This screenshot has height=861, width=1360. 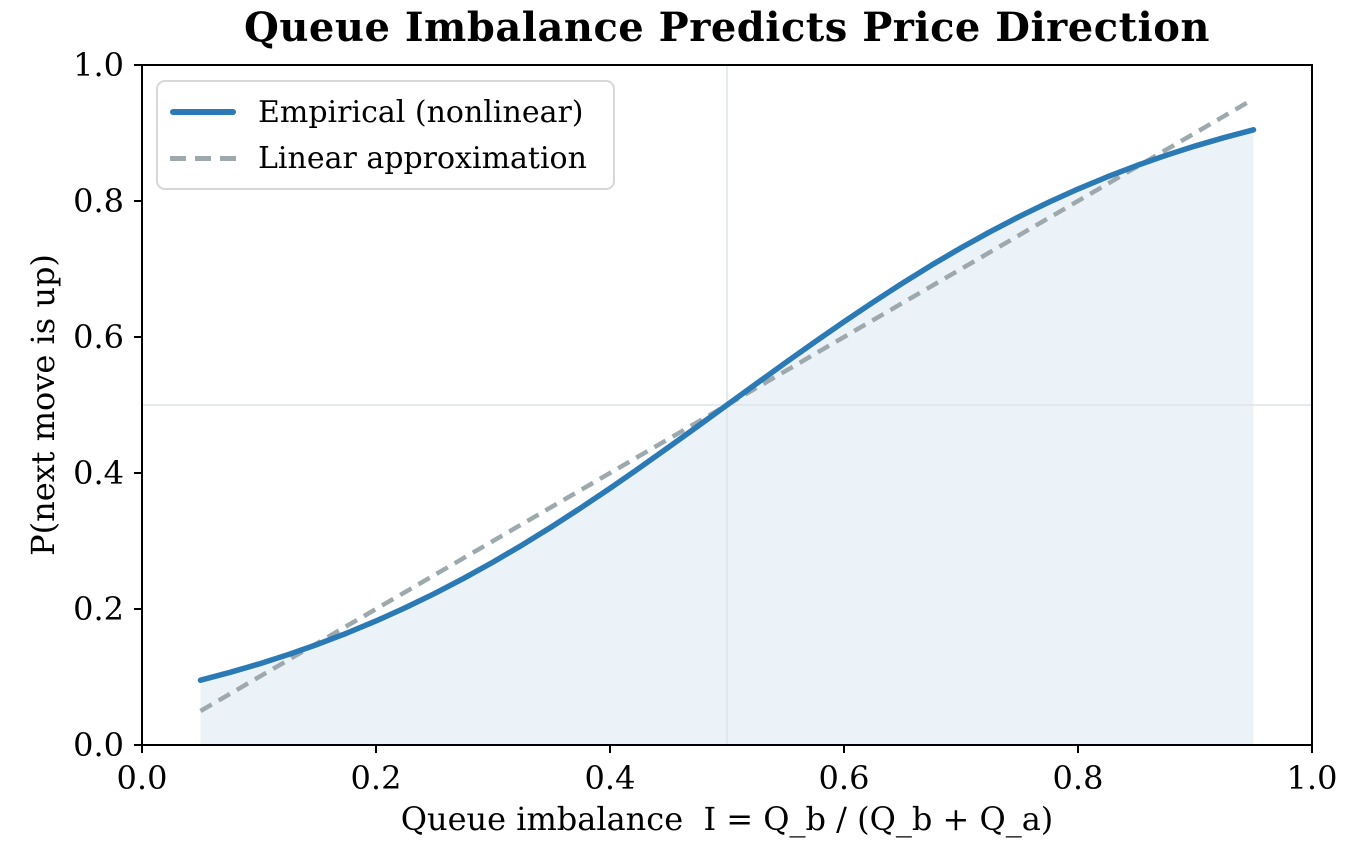 What do you see at coordinates (376, 778) in the screenshot?
I see `x-tick-label: 0.2` at bounding box center [376, 778].